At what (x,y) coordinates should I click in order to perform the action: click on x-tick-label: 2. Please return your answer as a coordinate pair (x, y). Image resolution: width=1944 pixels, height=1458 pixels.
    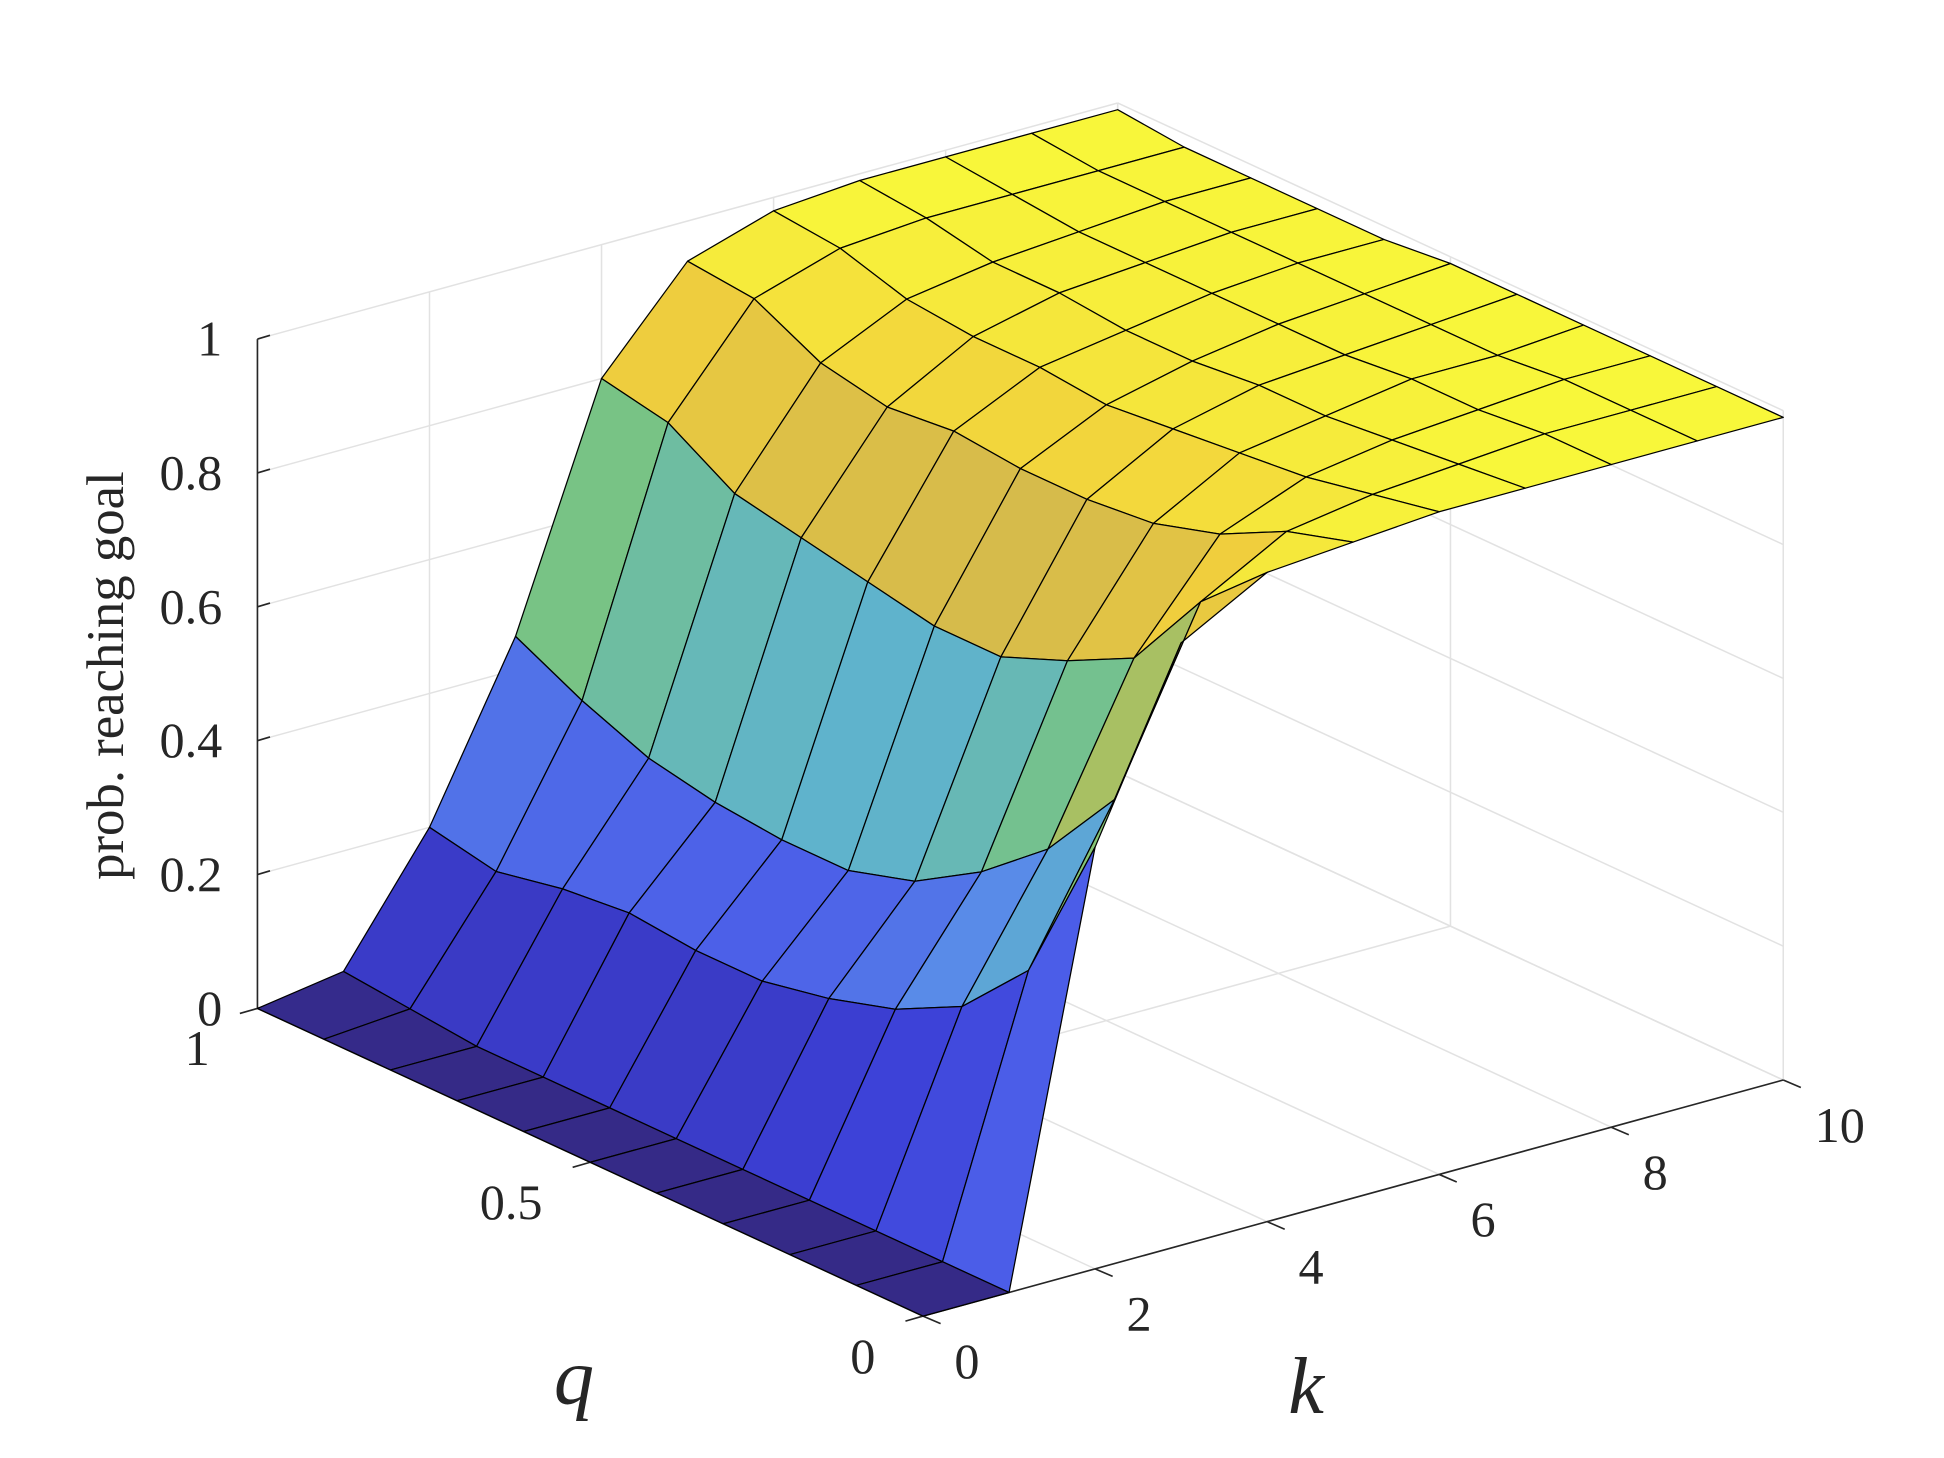
    Looking at the image, I should click on (1138, 1314).